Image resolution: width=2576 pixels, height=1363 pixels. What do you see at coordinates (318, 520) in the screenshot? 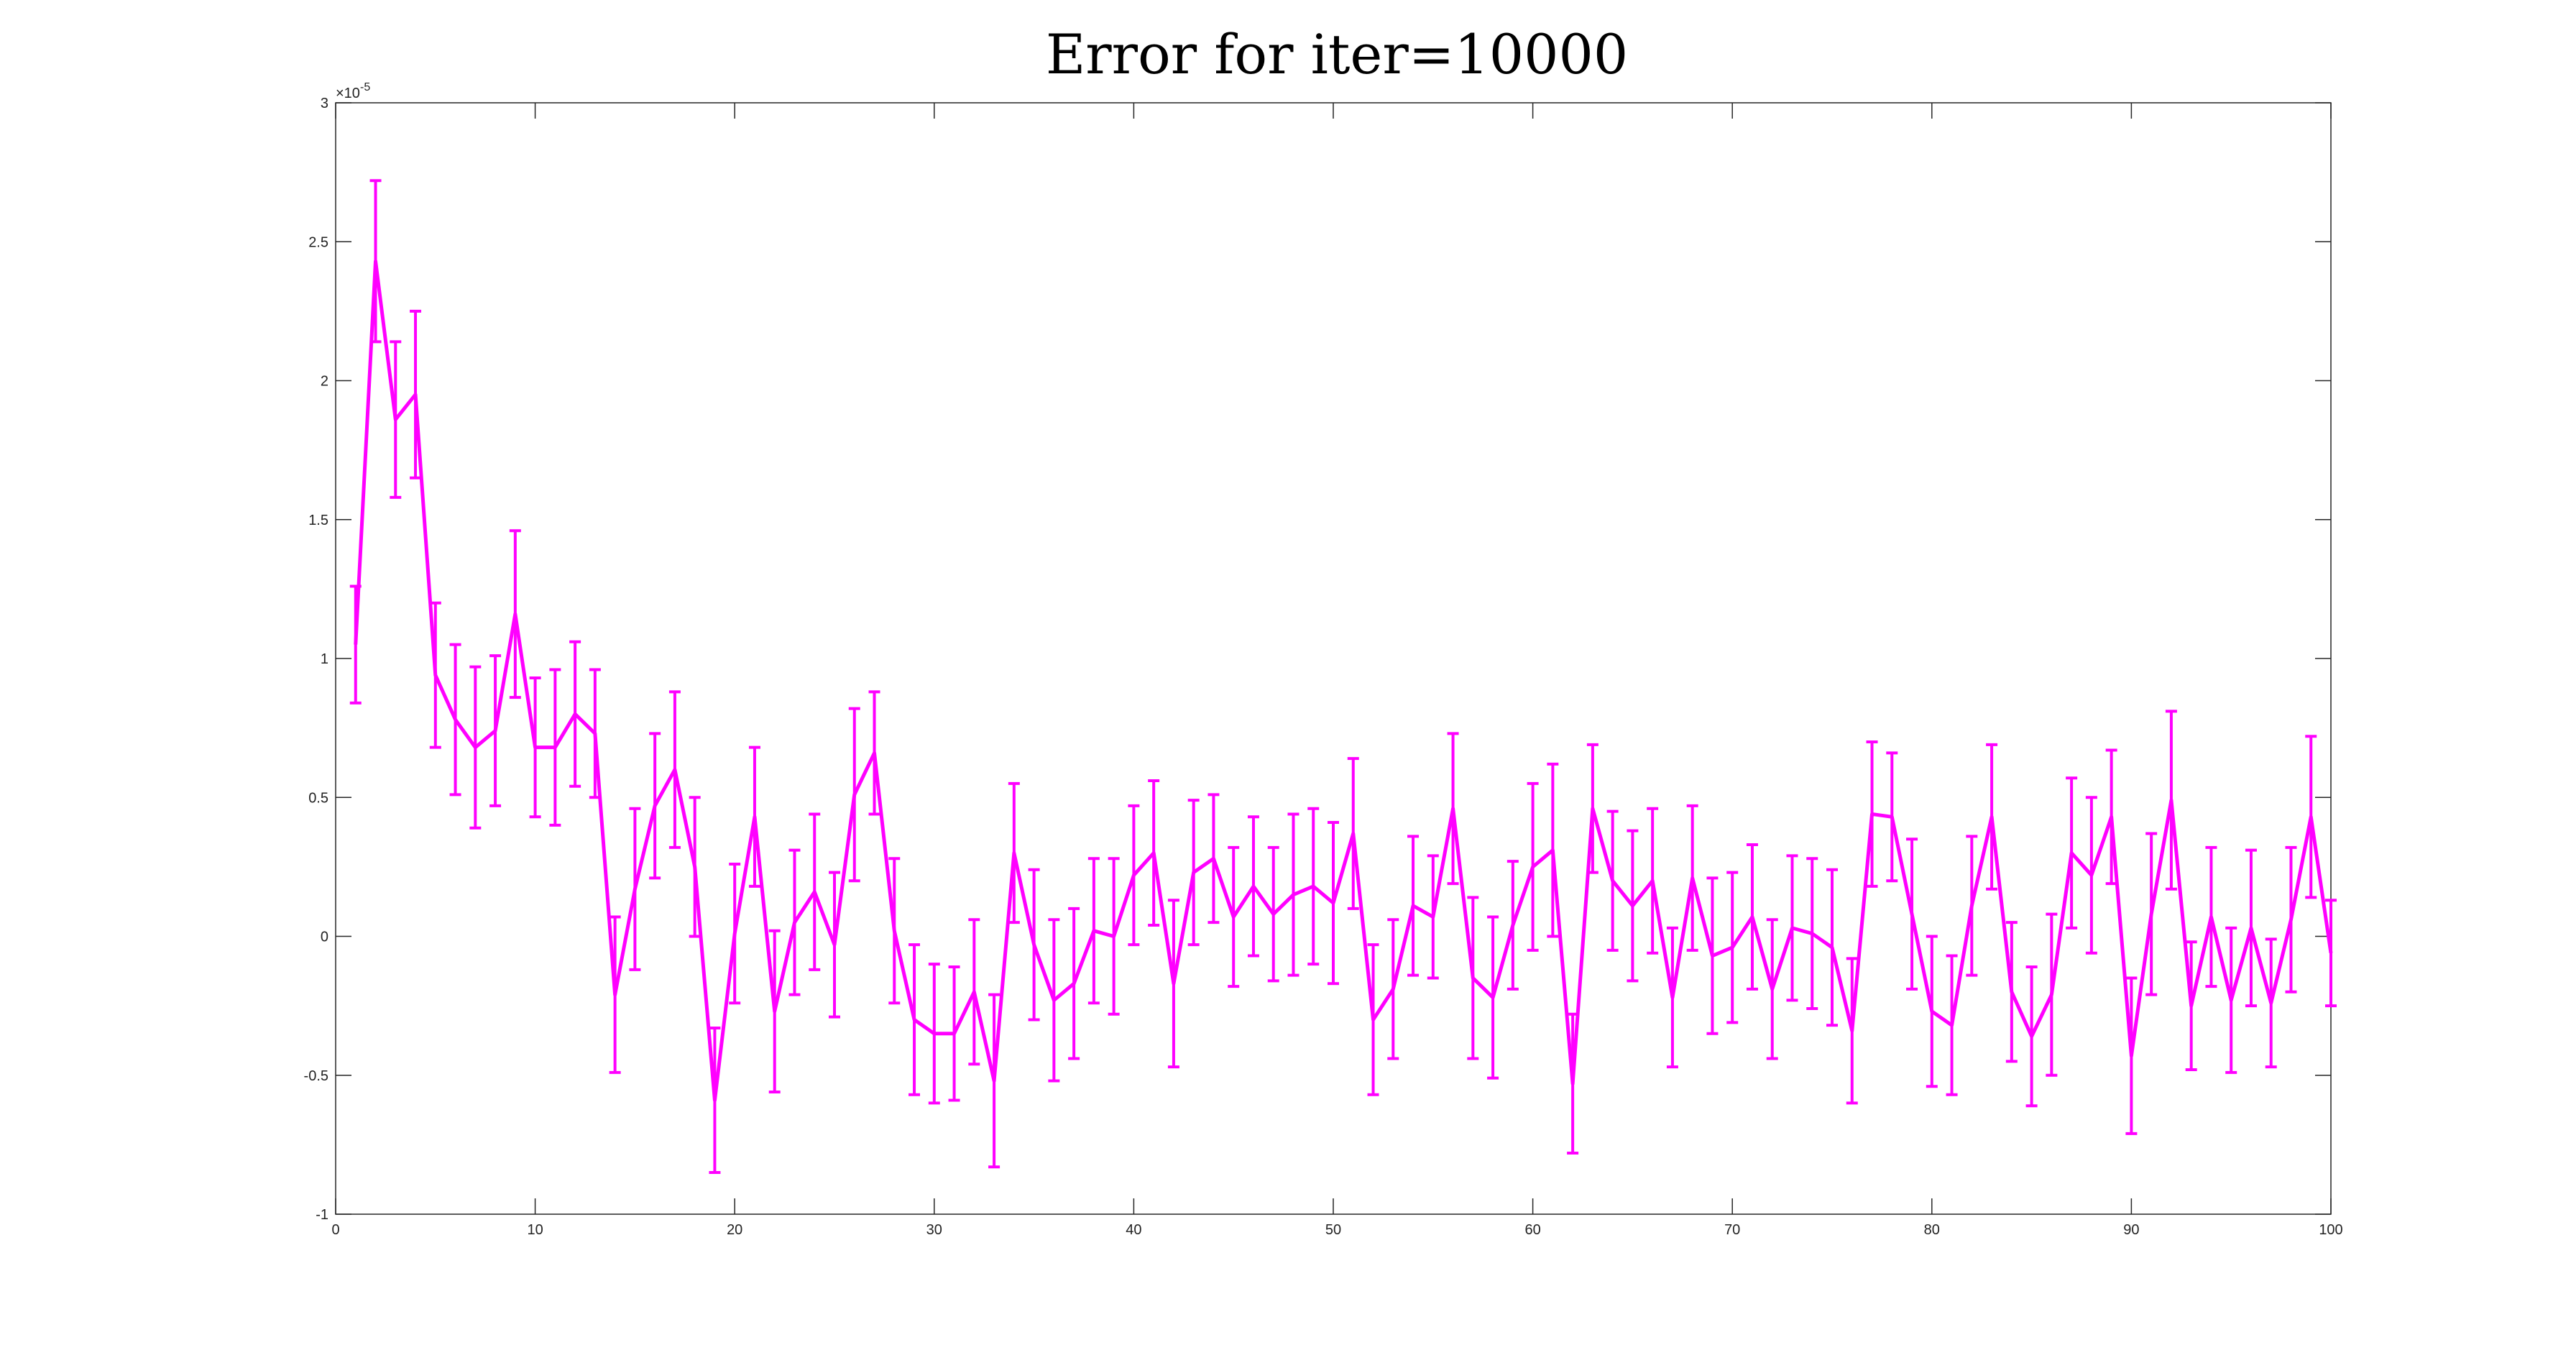
I see `y-tick-label: 1.5` at bounding box center [318, 520].